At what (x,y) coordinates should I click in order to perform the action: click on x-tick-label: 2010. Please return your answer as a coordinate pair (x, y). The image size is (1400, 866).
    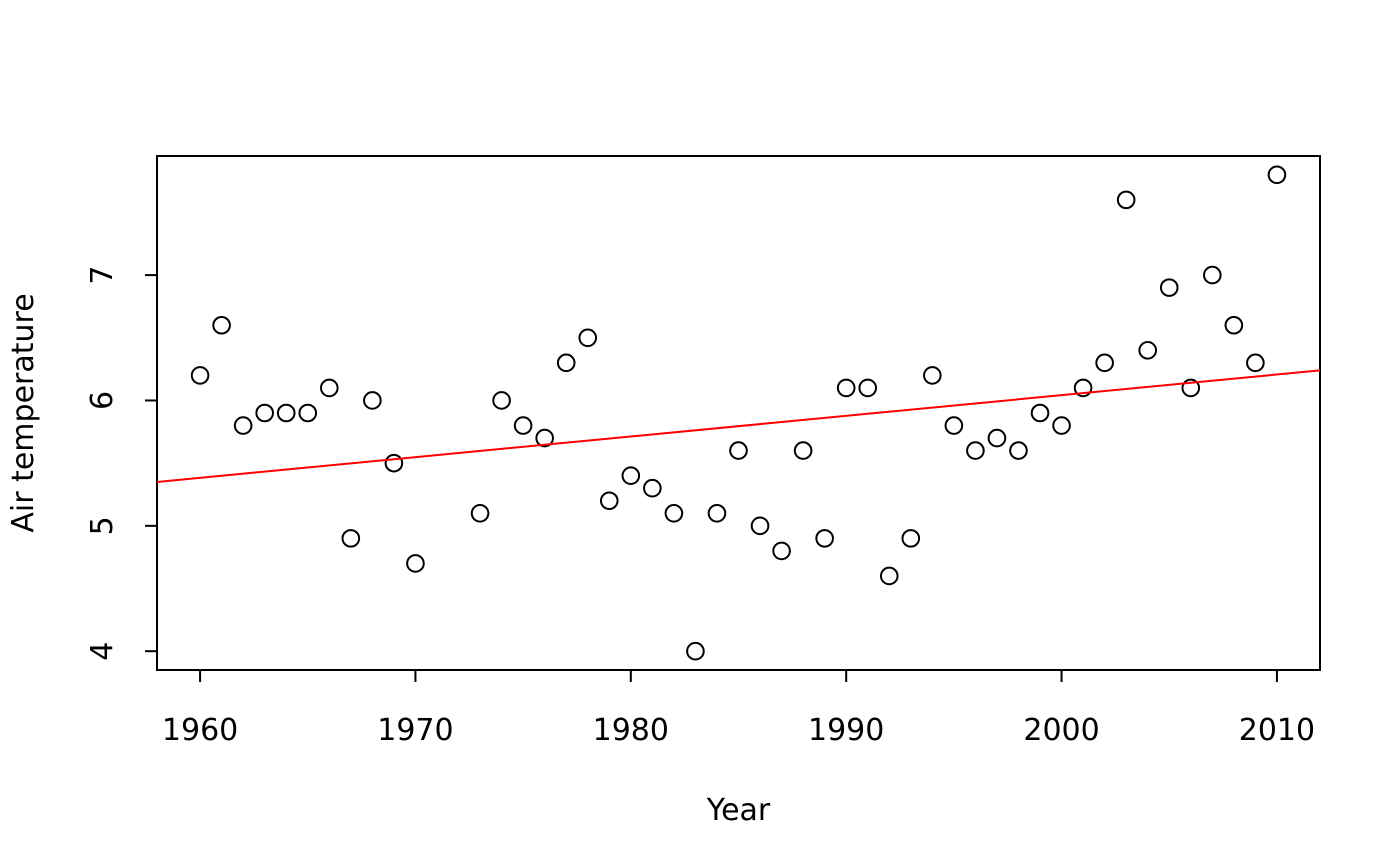
    Looking at the image, I should click on (1277, 730).